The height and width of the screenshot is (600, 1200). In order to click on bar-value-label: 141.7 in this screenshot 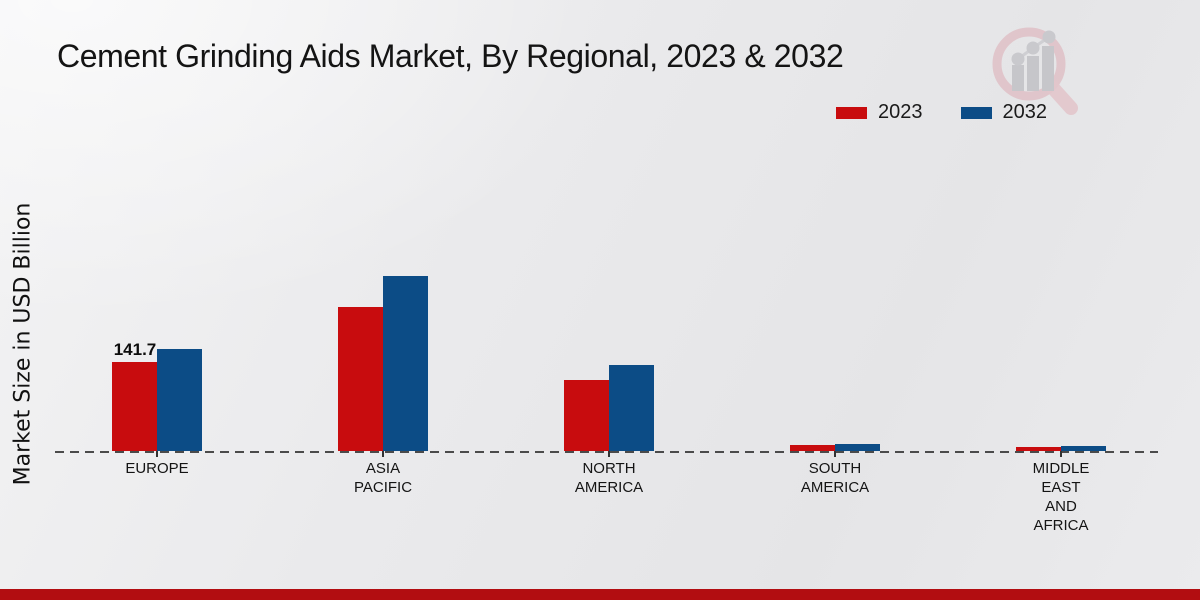, I will do `click(135, 349)`.